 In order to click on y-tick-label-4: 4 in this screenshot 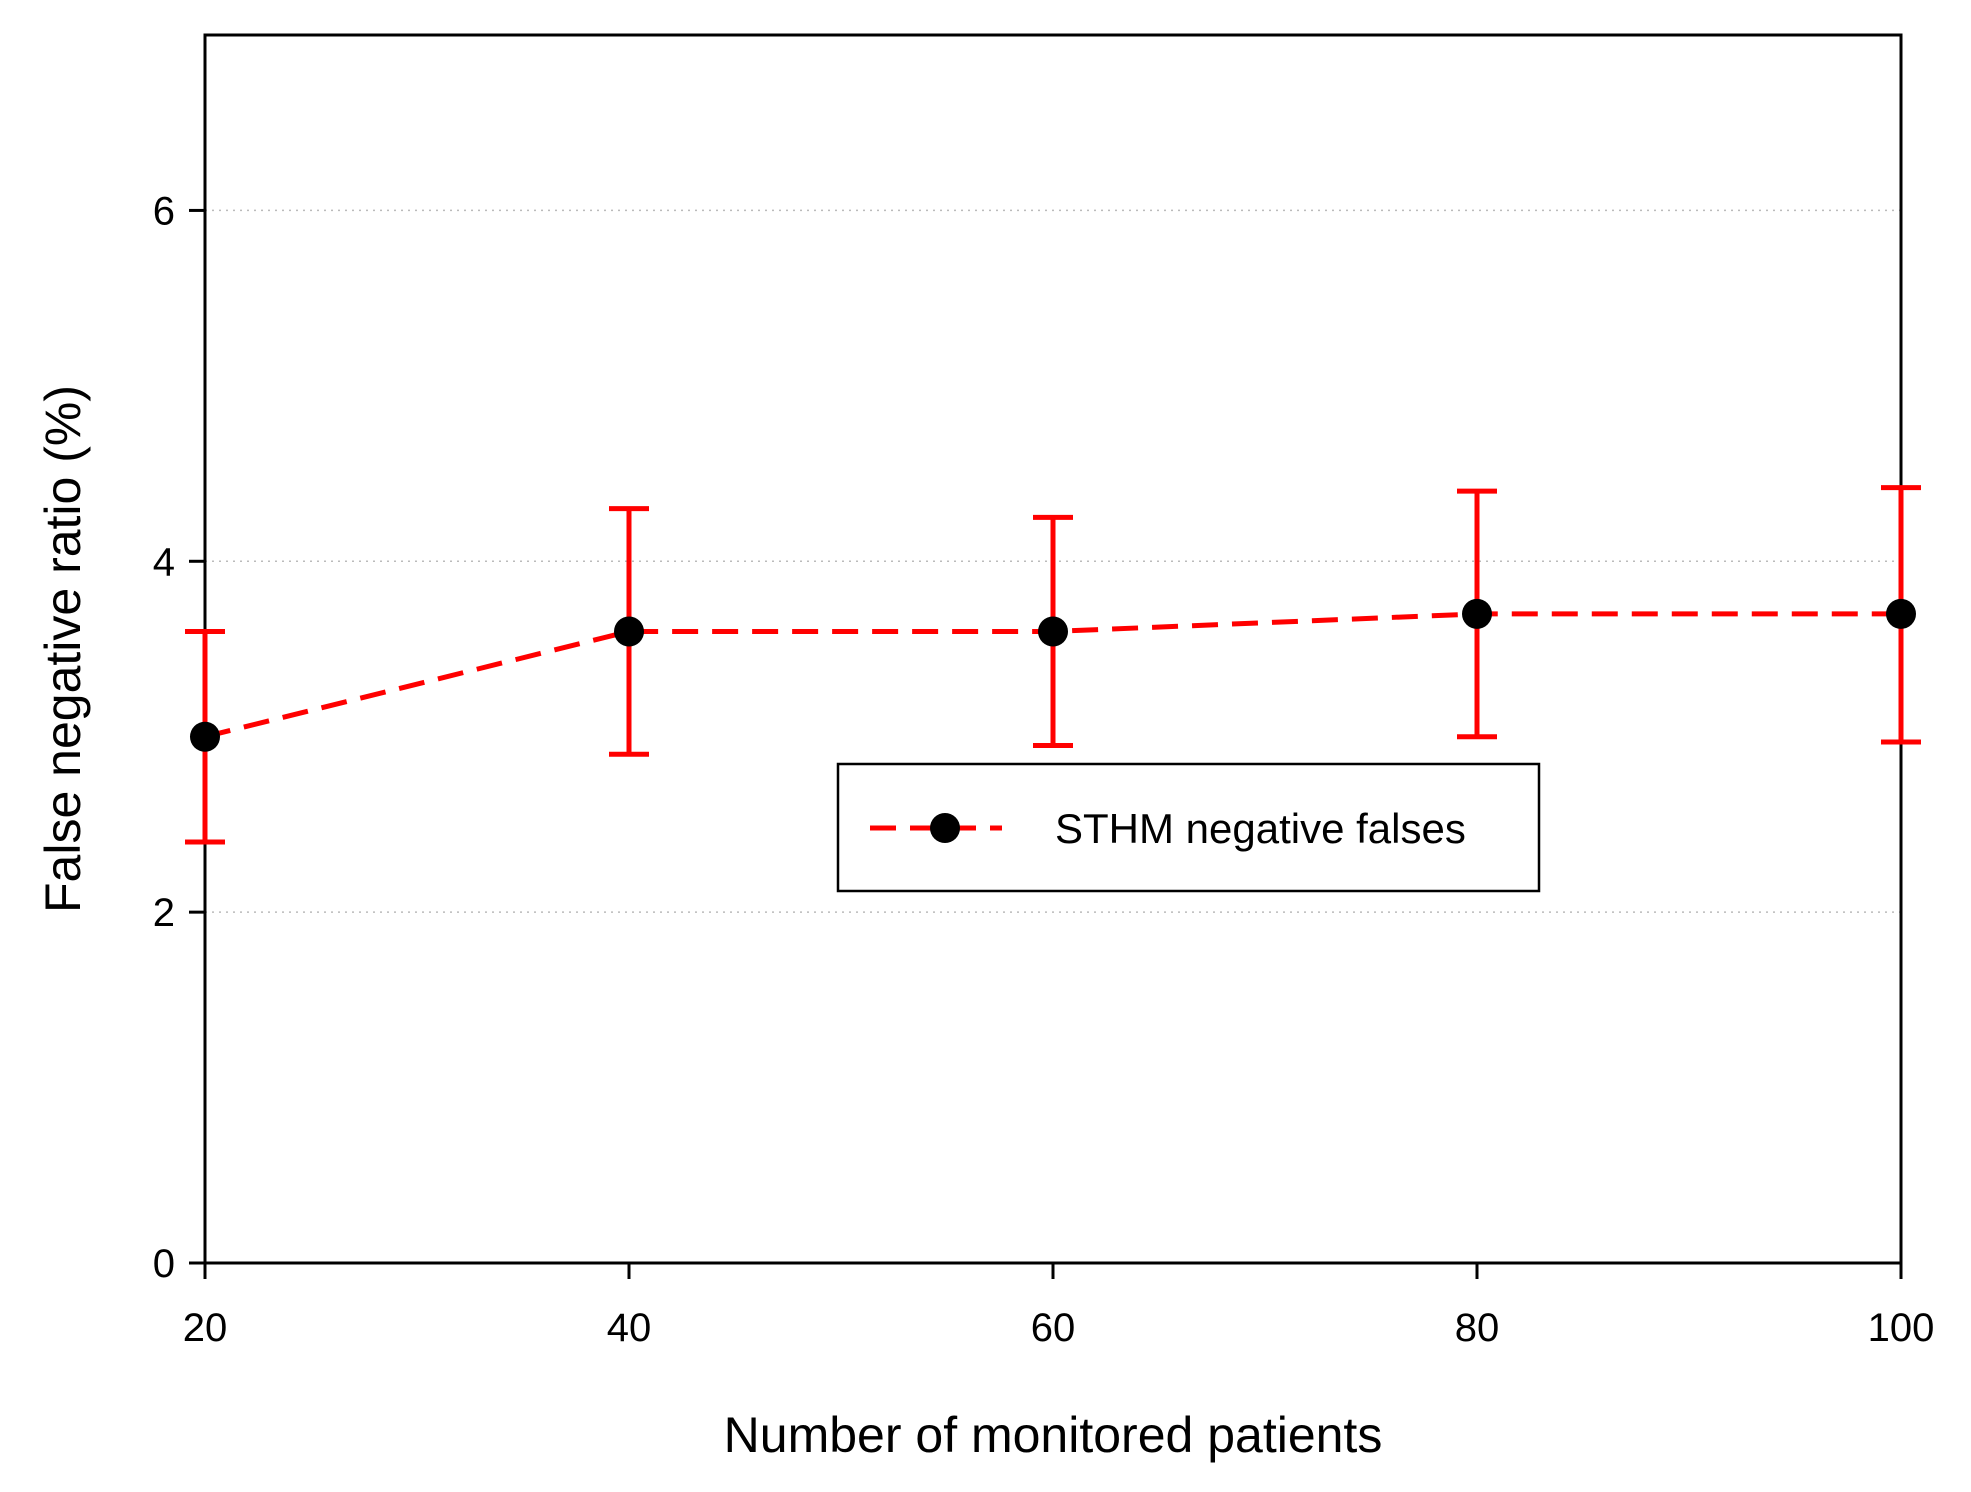, I will do `click(164, 562)`.